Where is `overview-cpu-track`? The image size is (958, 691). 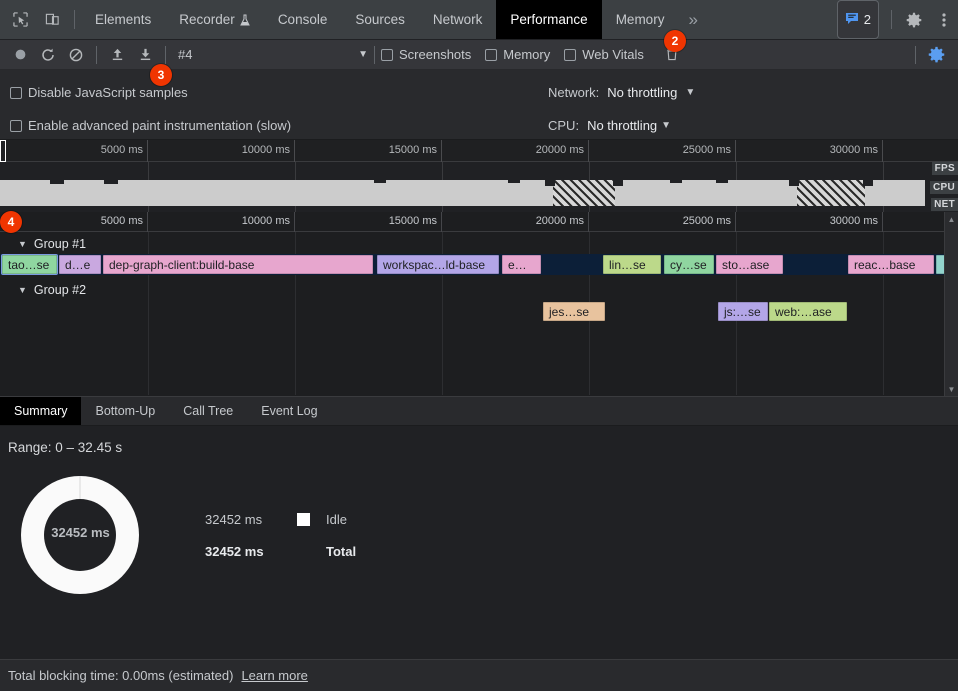
overview-cpu-track is located at coordinates (479, 193).